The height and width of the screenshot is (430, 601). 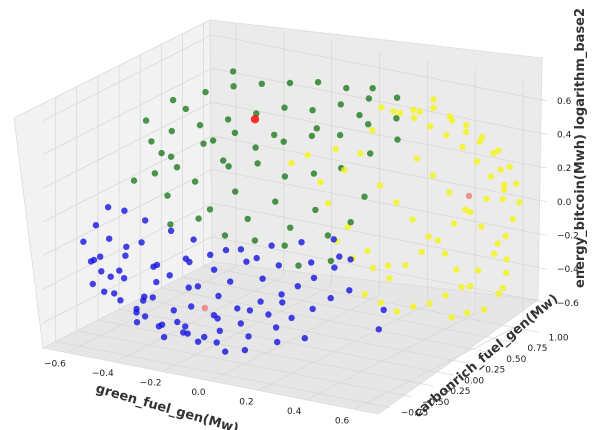 I want to click on y-tick-label: −0.50, so click(x=436, y=403).